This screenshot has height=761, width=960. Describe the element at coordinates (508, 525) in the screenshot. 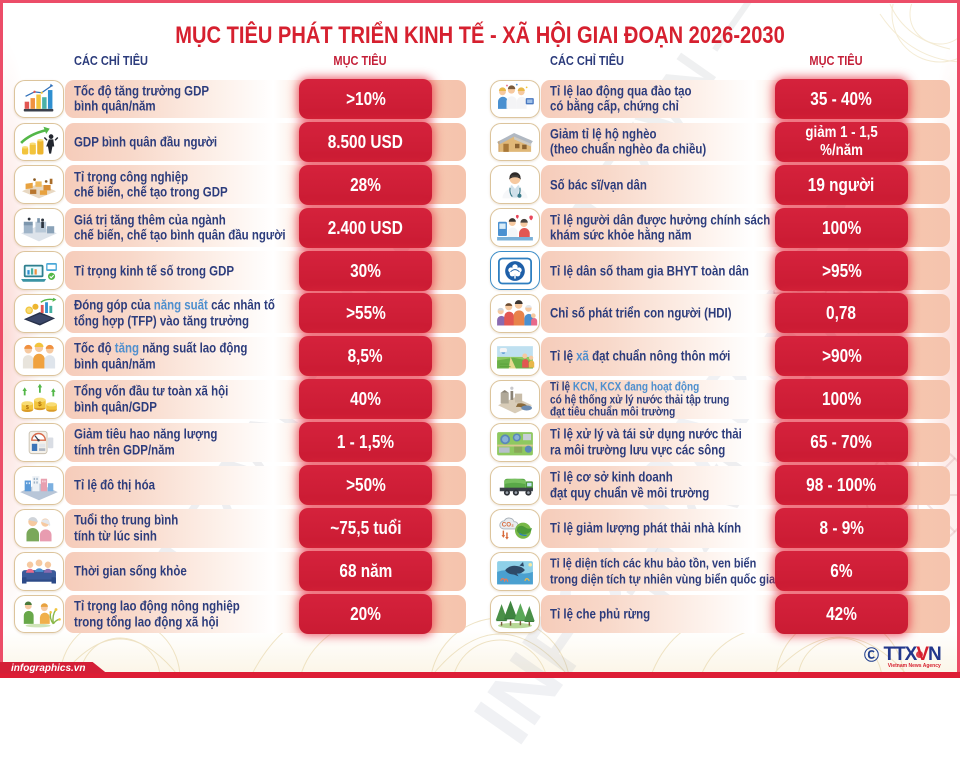

I see `svg-text: CO₂` at that location.